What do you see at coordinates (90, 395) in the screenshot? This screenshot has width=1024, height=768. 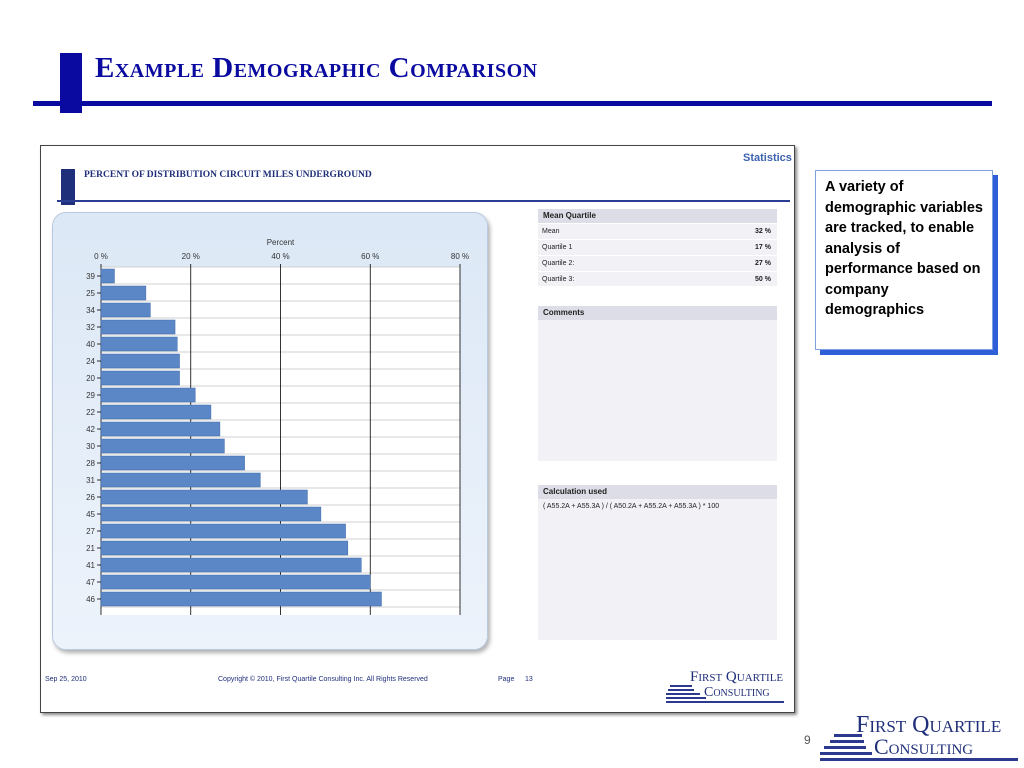 I see `y-tick-label: 29` at bounding box center [90, 395].